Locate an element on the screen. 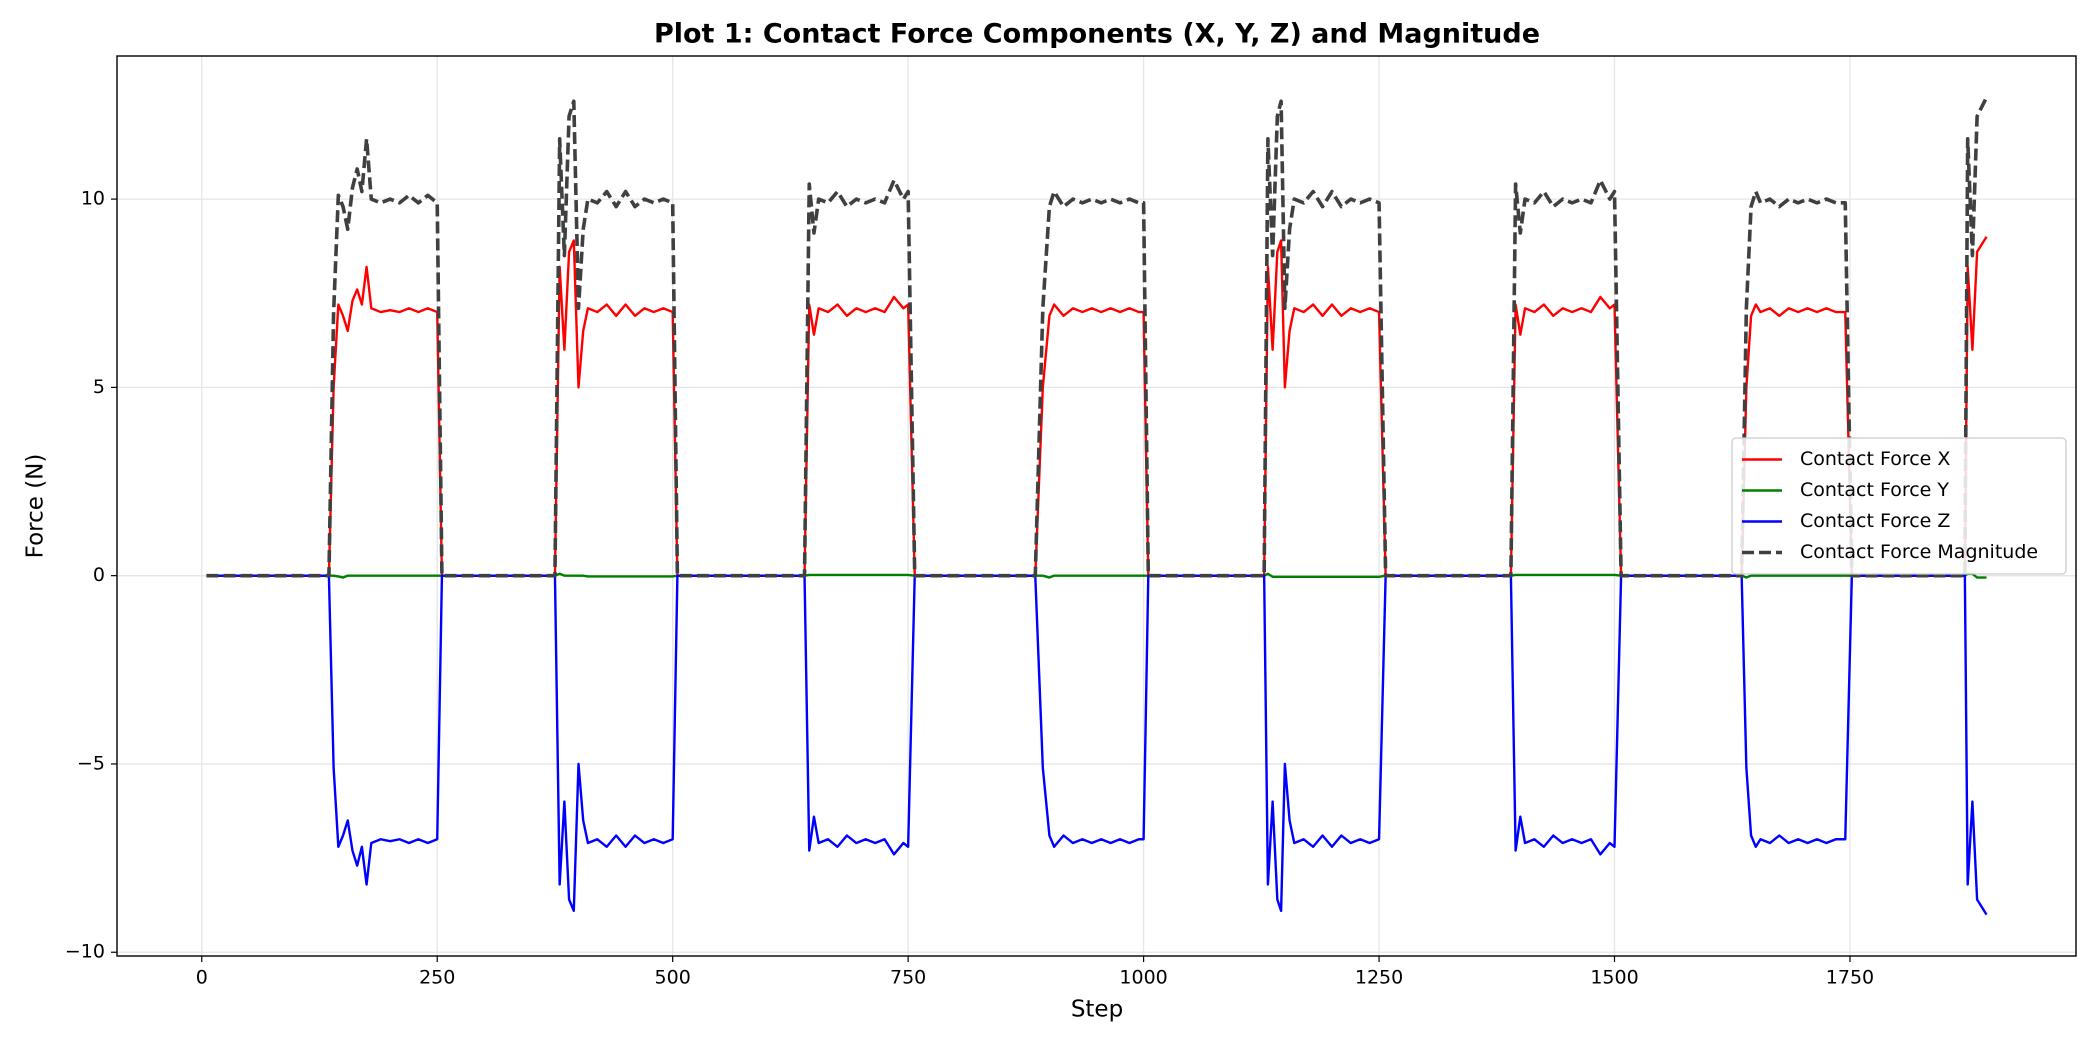  y-tick-label: 10 is located at coordinates (93, 199).